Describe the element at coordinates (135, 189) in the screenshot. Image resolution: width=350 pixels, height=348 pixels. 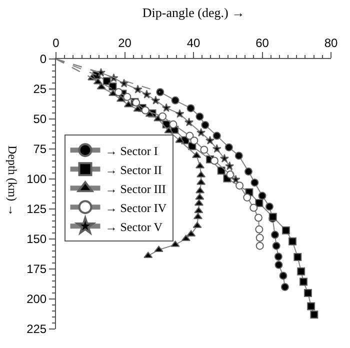
I see `legend-label: → Sector III` at that location.